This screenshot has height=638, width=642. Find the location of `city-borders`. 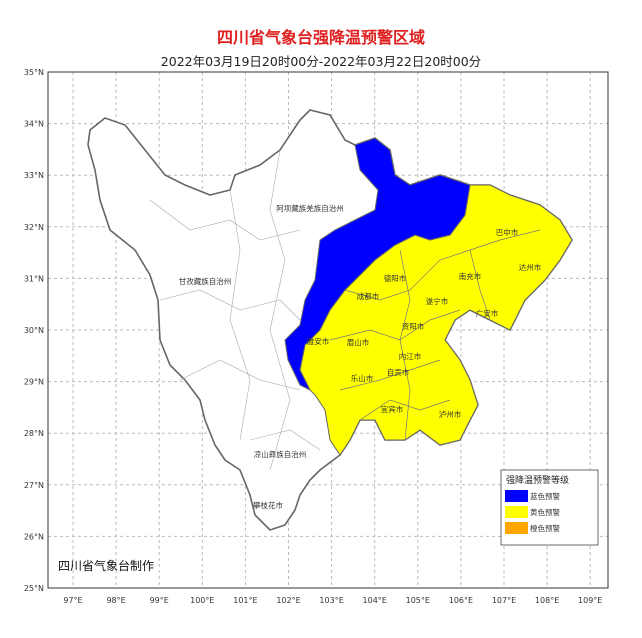

city-borders is located at coordinates (435, 335).